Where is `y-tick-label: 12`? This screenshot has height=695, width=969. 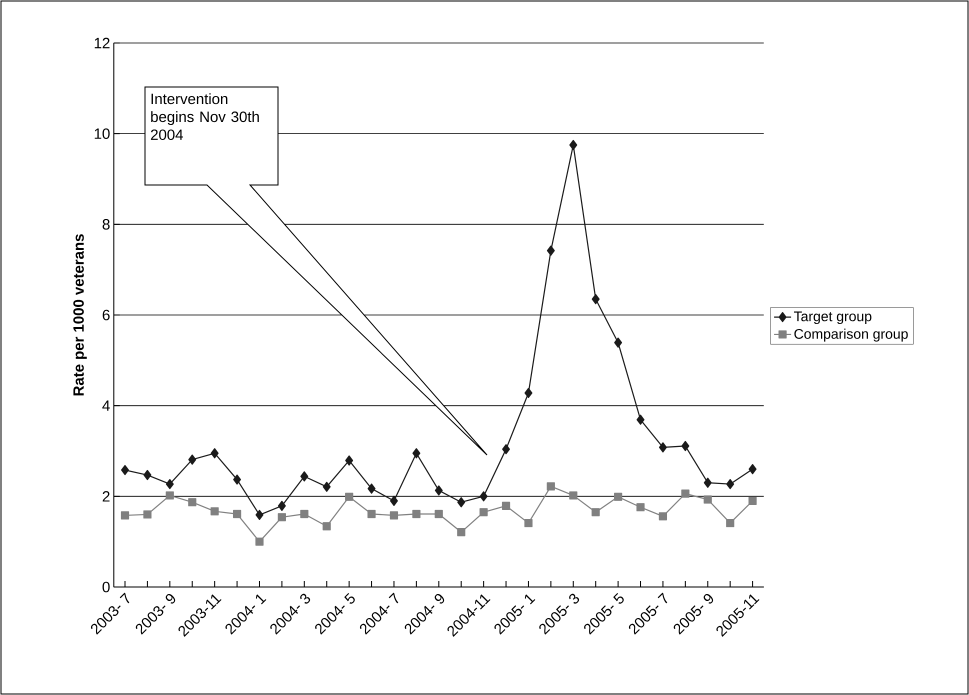
y-tick-label: 12 is located at coordinates (102, 43).